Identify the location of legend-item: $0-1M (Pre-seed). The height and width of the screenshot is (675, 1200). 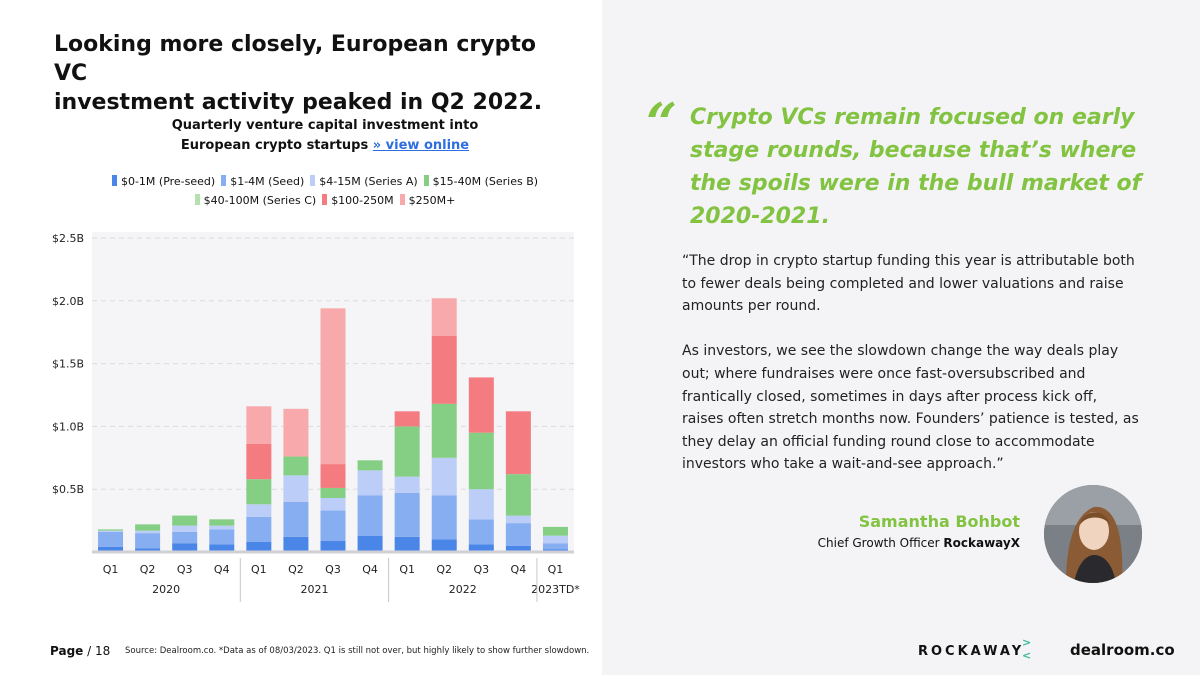
(163, 181).